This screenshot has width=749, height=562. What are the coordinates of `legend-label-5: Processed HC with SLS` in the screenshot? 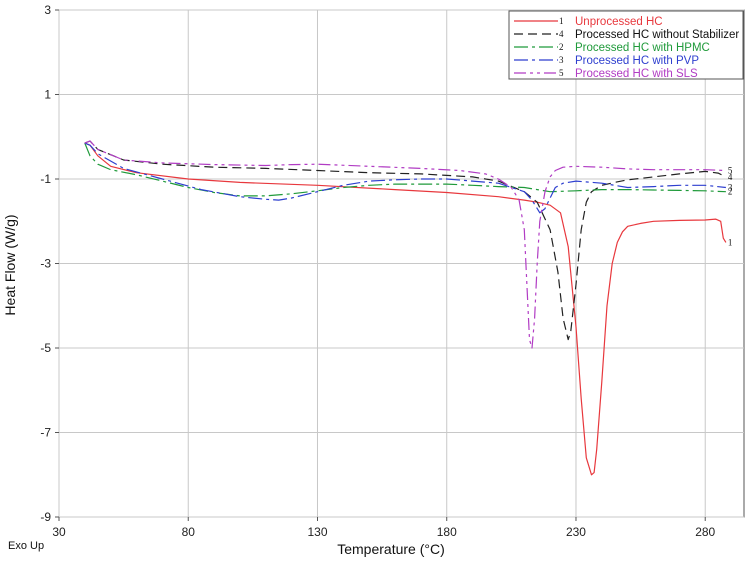 It's located at (636, 74).